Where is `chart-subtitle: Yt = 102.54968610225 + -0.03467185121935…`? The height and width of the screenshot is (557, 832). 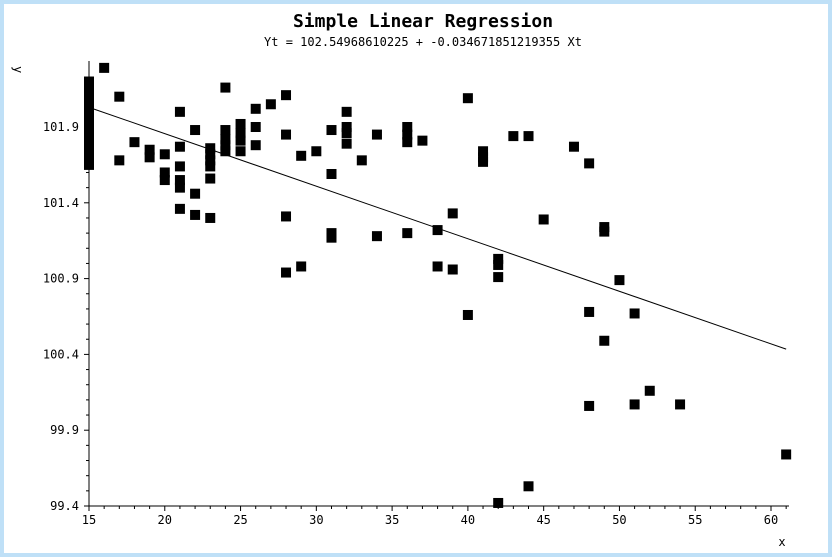
chart-subtitle: Yt = 102.54968610225 + -0.03467185121935… is located at coordinates (423, 42).